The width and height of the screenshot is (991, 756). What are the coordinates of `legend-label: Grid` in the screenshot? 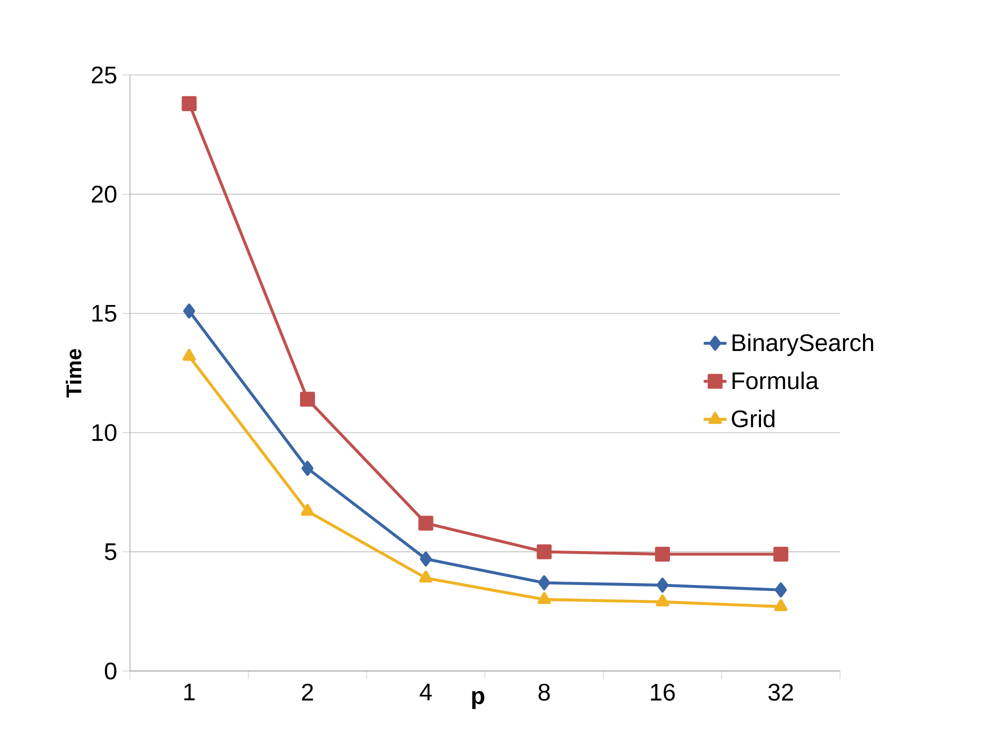 It's located at (753, 419).